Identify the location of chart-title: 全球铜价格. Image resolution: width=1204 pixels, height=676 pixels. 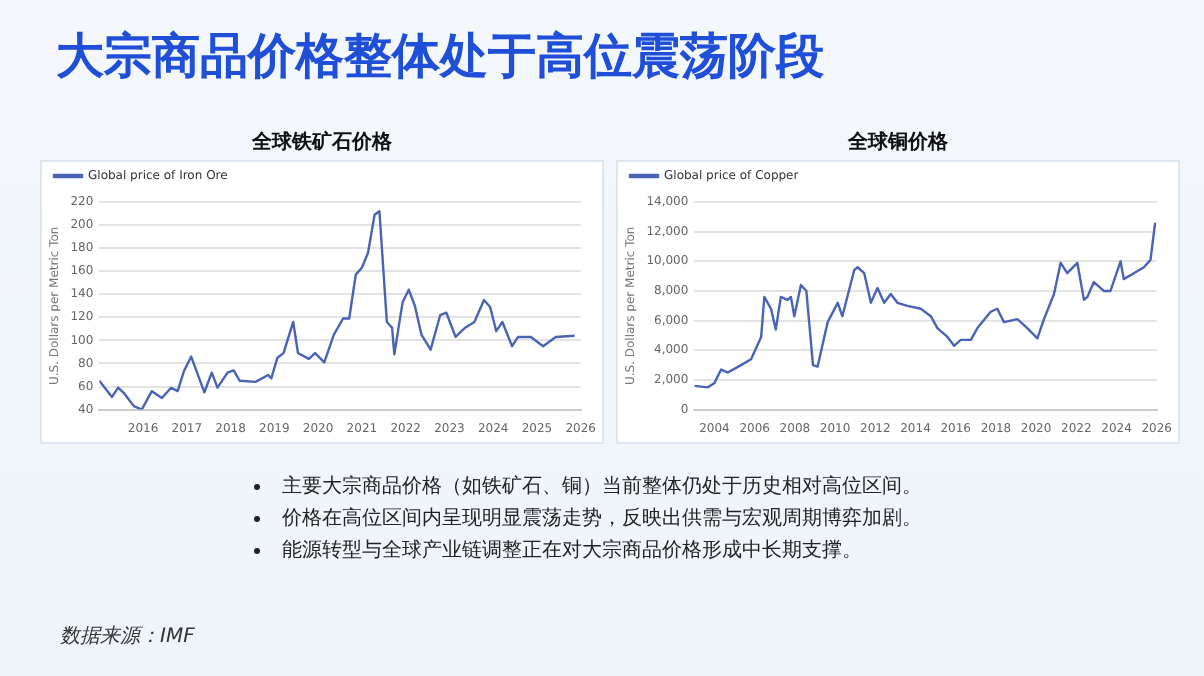
(898, 143).